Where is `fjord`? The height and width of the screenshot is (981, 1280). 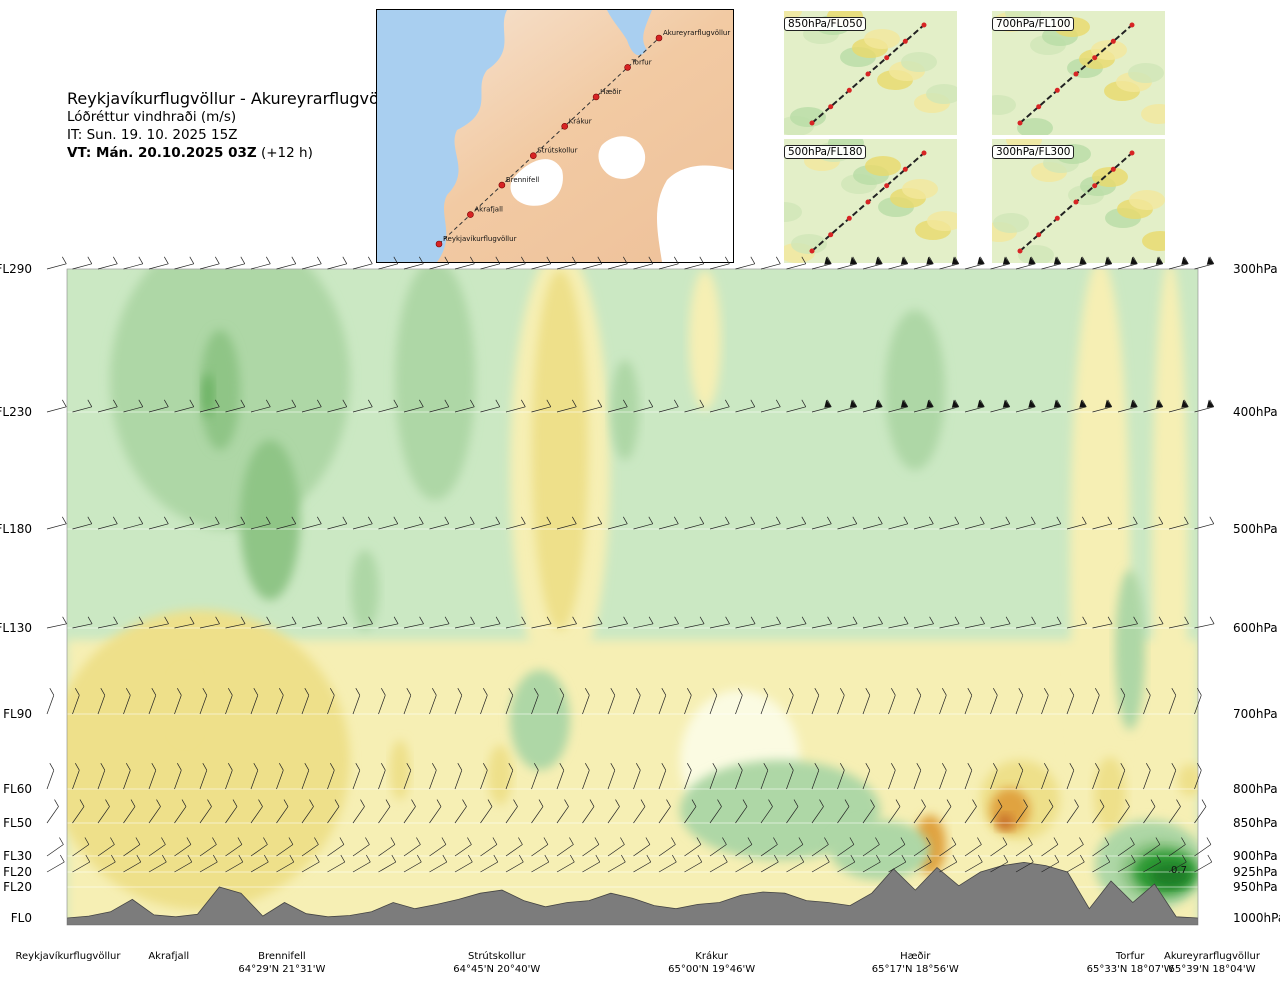
fjord is located at coordinates (629, 33).